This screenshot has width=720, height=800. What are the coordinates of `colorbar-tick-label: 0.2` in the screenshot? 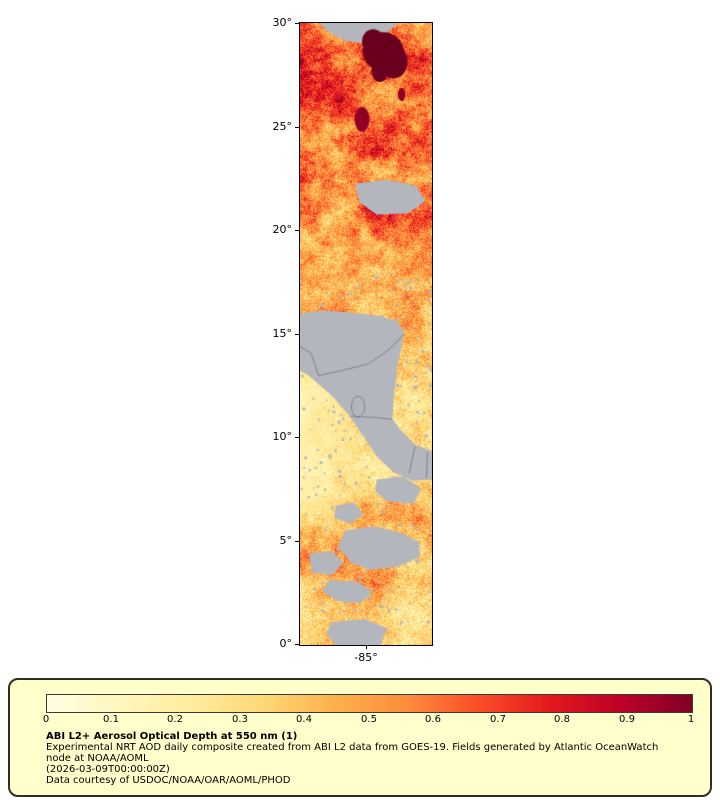 It's located at (175, 719).